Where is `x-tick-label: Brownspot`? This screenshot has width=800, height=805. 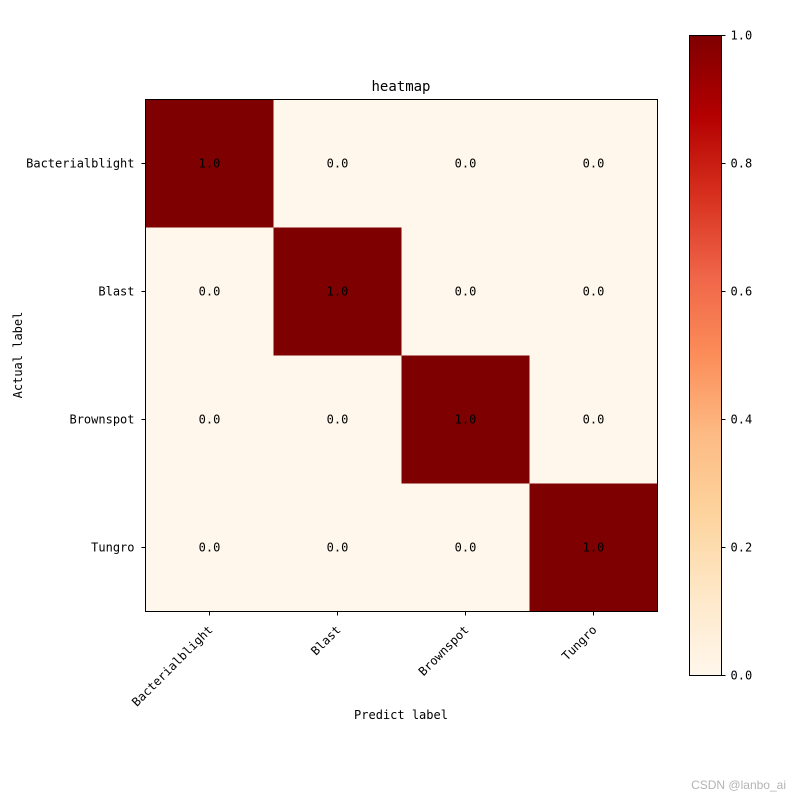 x-tick-label: Brownspot is located at coordinates (444, 651).